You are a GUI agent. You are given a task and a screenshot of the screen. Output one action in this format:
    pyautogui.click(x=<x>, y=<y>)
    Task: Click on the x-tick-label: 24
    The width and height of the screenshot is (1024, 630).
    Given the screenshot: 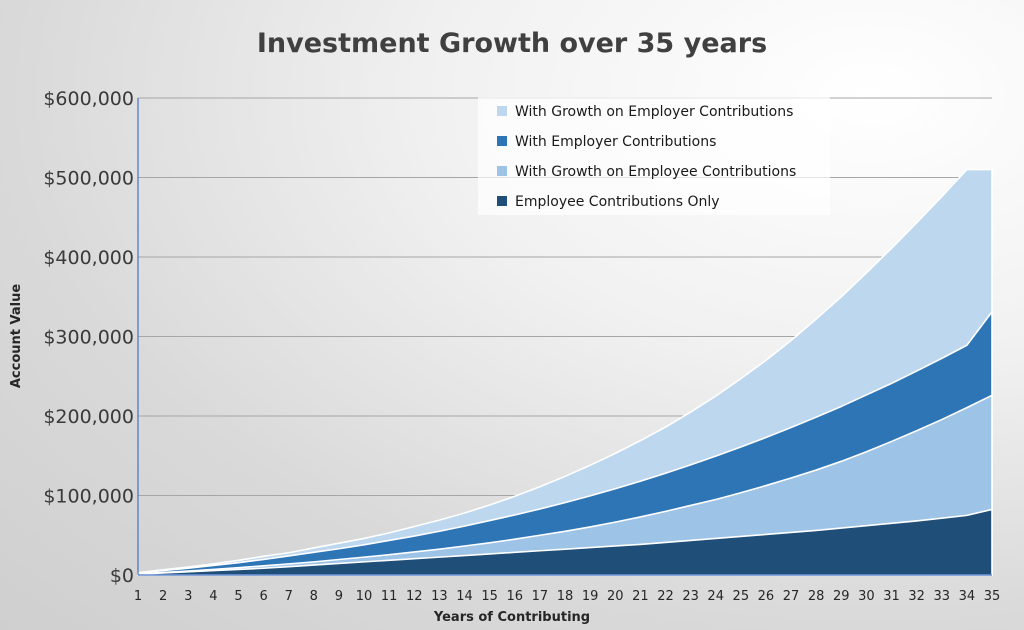 What is the action you would take?
    pyautogui.click(x=715, y=596)
    